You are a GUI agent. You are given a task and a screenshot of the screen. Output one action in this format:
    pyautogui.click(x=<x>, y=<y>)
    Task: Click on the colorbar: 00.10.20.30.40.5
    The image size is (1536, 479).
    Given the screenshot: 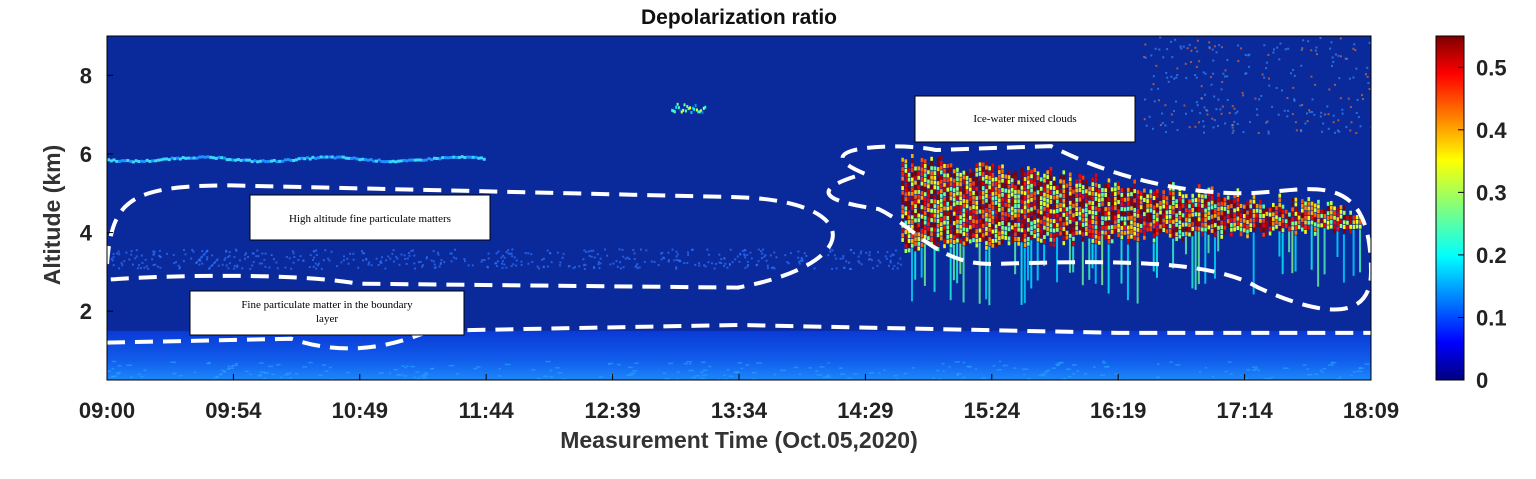 What is the action you would take?
    pyautogui.click(x=1471, y=214)
    